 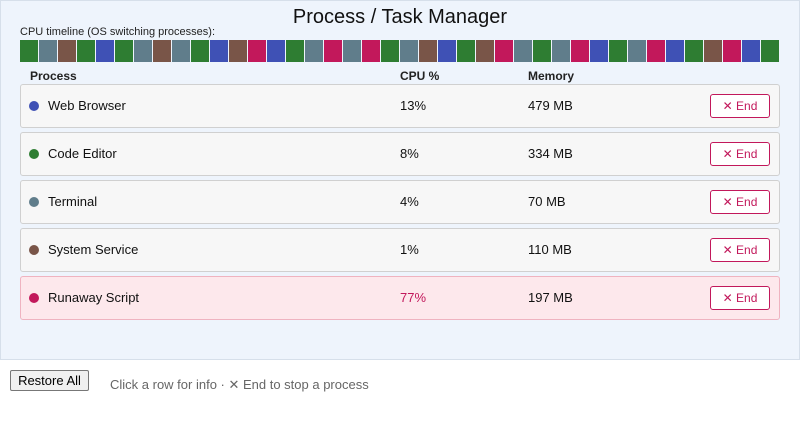 What do you see at coordinates (400, 17) in the screenshot?
I see `title: Process / Task Manager` at bounding box center [400, 17].